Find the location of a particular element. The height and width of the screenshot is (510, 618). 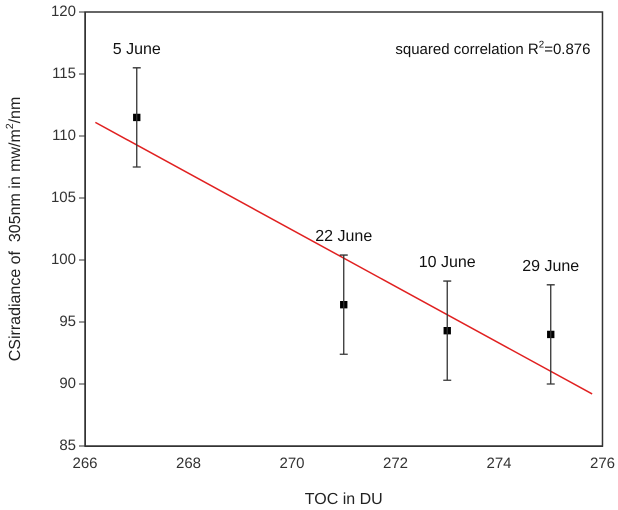

y-tick-label: 85 is located at coordinates (67, 445).